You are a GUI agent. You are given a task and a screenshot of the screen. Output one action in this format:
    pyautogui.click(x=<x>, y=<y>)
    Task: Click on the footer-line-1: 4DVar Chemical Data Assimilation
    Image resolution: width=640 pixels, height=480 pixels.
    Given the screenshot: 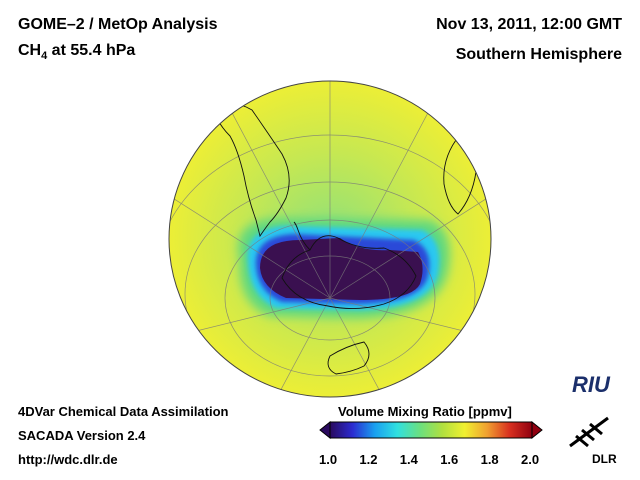 What is the action you would take?
    pyautogui.click(x=123, y=411)
    